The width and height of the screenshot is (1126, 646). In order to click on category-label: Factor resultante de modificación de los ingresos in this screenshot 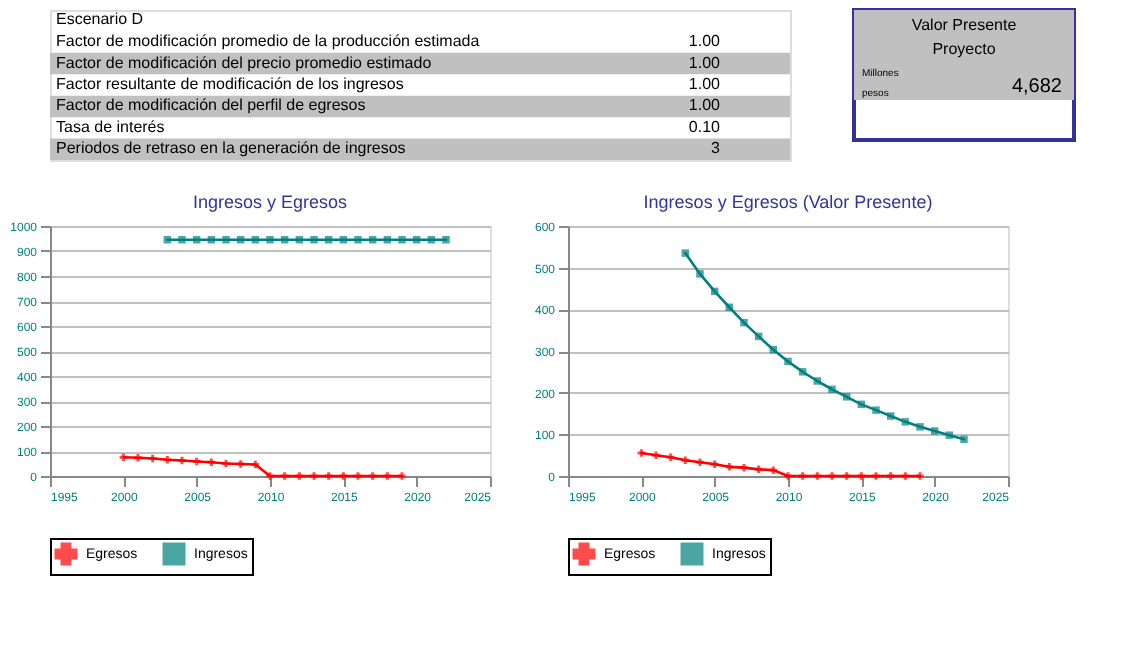, I will do `click(230, 84)`.